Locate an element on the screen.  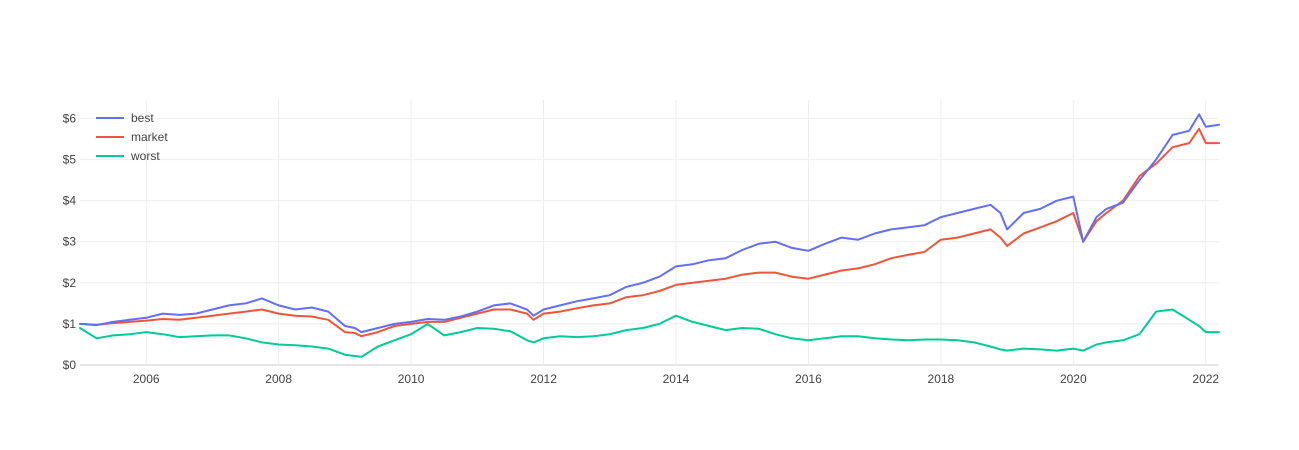
y-tick-label: $5 is located at coordinates (70, 160).